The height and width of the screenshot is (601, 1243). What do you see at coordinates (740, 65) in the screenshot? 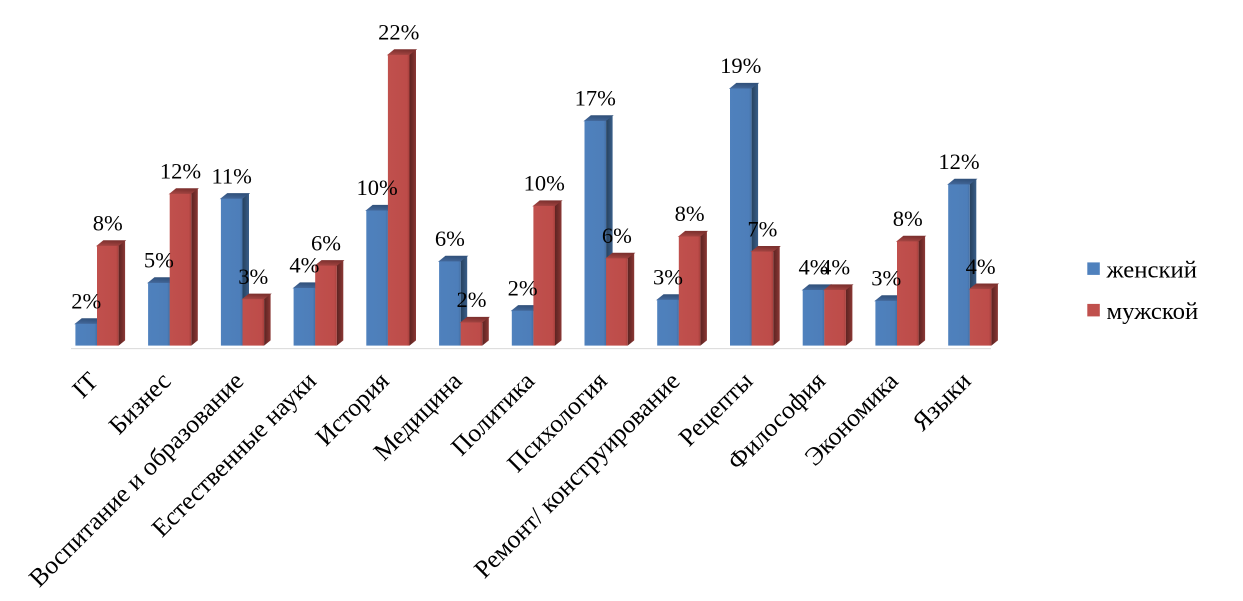
I see `svg-text: 19%` at bounding box center [740, 65].